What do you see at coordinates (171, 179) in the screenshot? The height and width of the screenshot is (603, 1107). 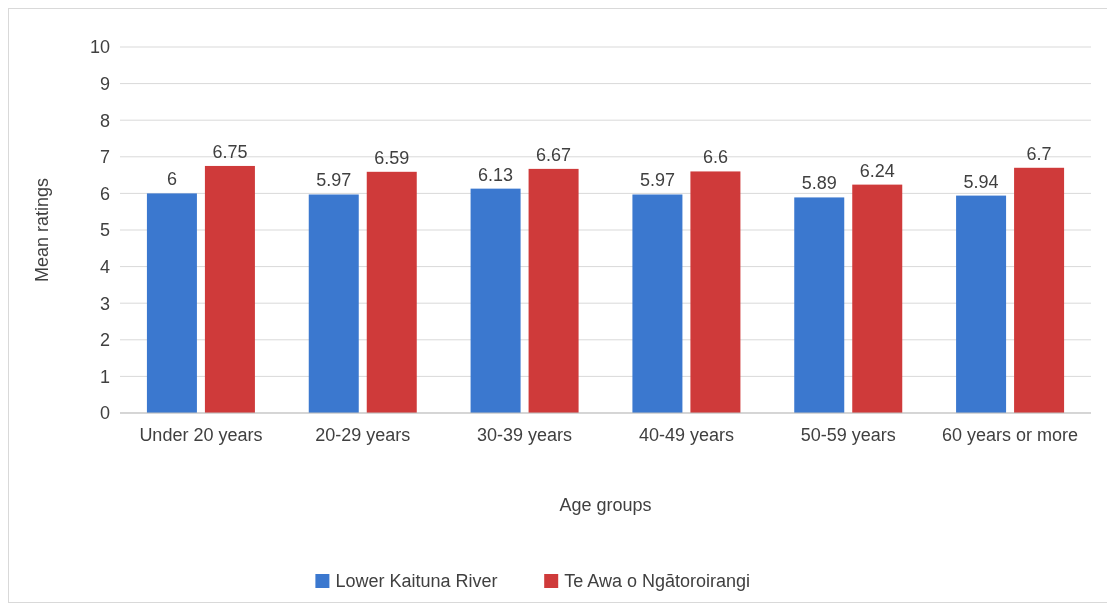 I see `data-label: 6` at bounding box center [171, 179].